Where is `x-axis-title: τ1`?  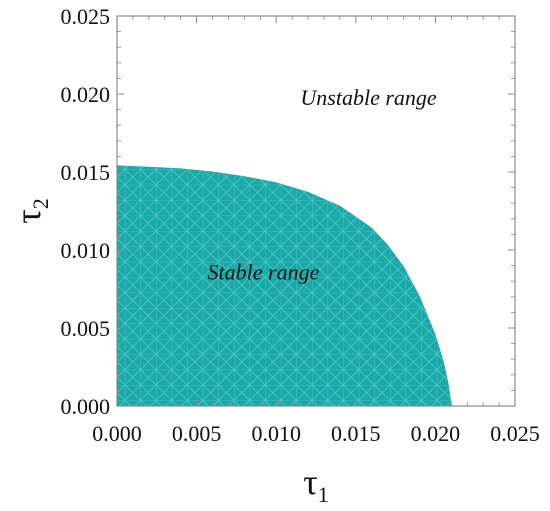
x-axis-title: τ1 is located at coordinates (315, 484).